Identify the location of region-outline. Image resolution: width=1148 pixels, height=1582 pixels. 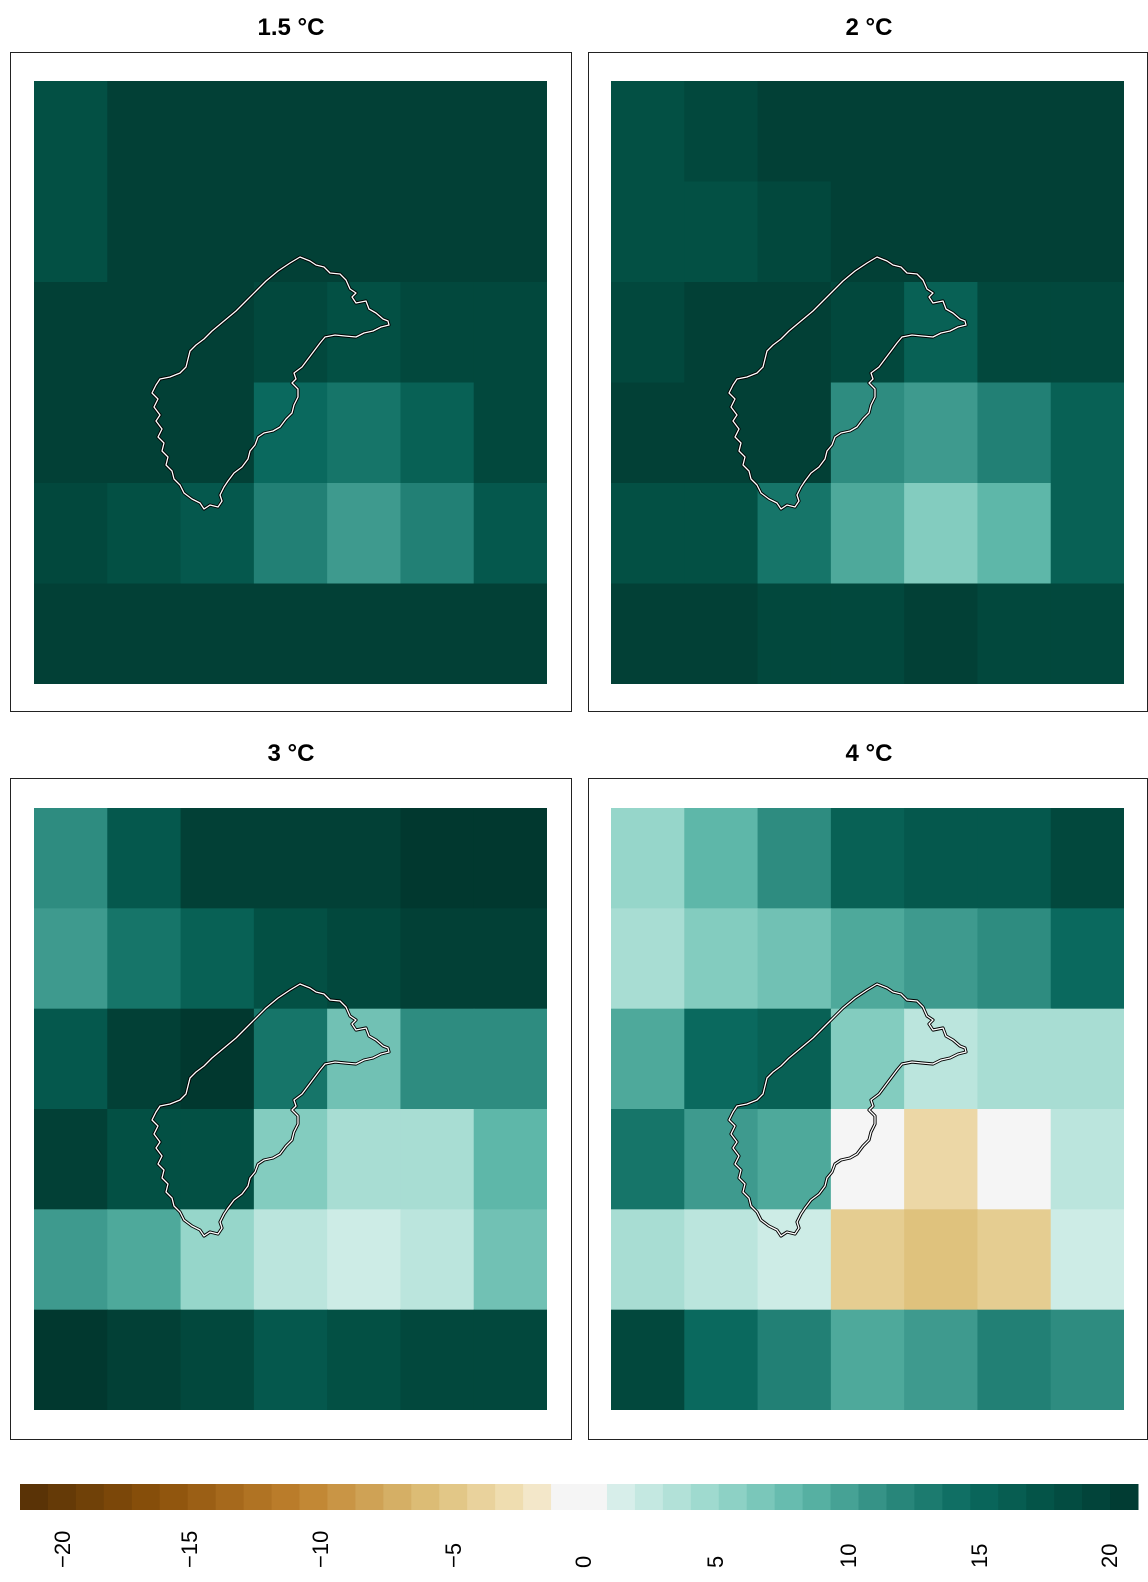
(847, 1110).